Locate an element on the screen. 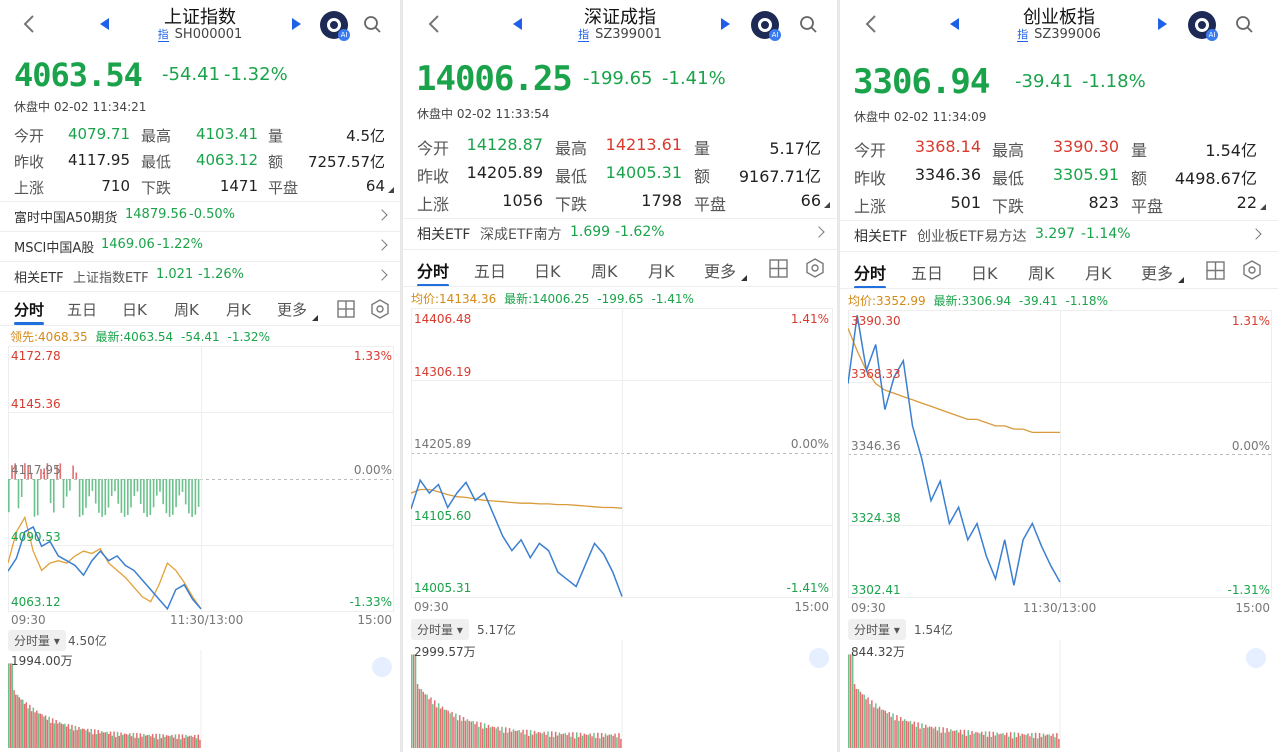 Image resolution: width=1278 pixels, height=752 pixels. related-etf: 相关ETF 深成ETF南方 1.699 -1.62% is located at coordinates (620, 234).